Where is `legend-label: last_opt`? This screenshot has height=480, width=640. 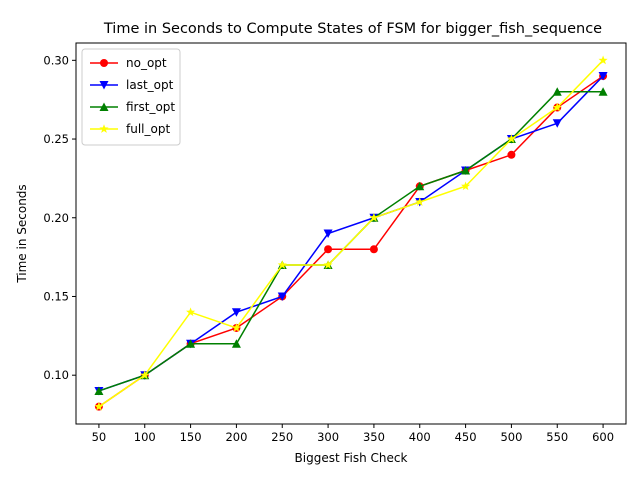
legend-label: last_opt is located at coordinates (150, 85).